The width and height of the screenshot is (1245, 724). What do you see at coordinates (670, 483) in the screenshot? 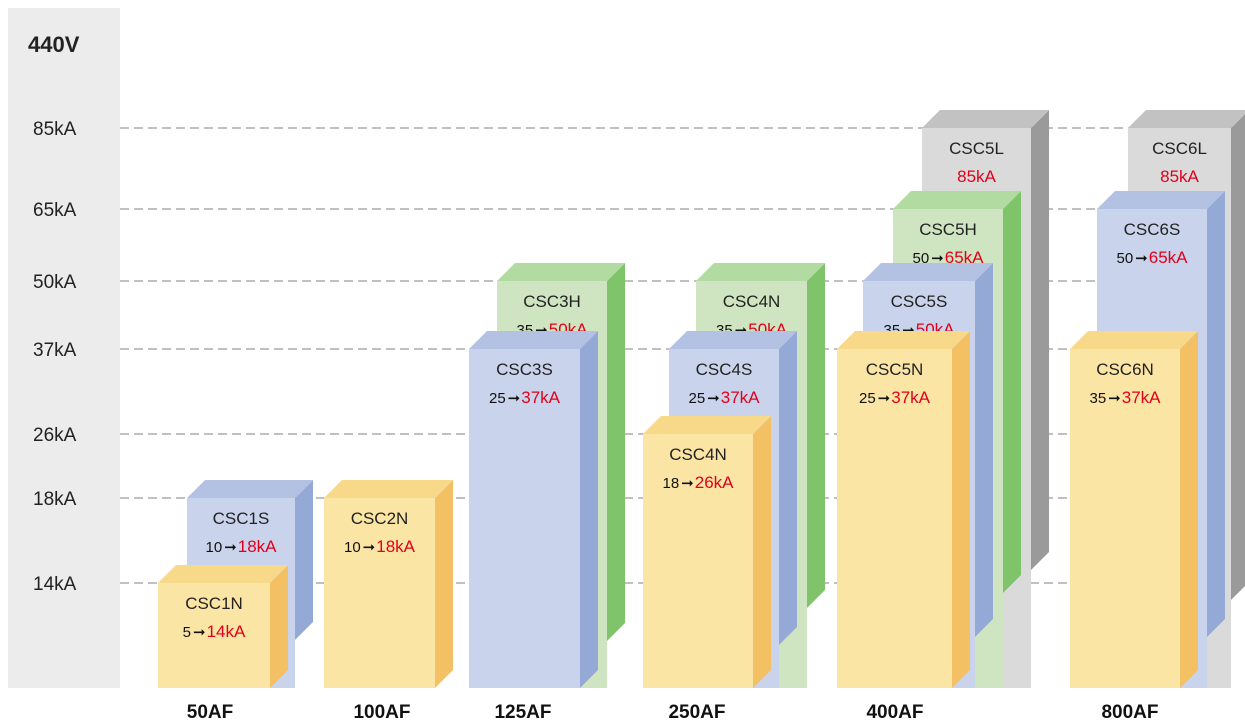
I see `bar-from-value: 18` at bounding box center [670, 483].